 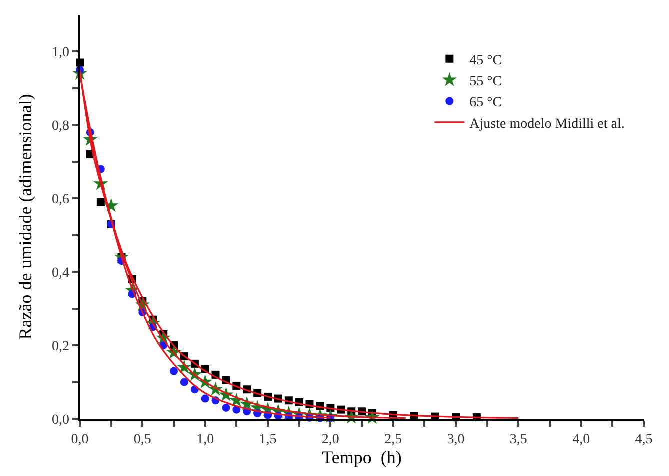 What do you see at coordinates (393, 440) in the screenshot?
I see `x-tick-label: 2,5` at bounding box center [393, 440].